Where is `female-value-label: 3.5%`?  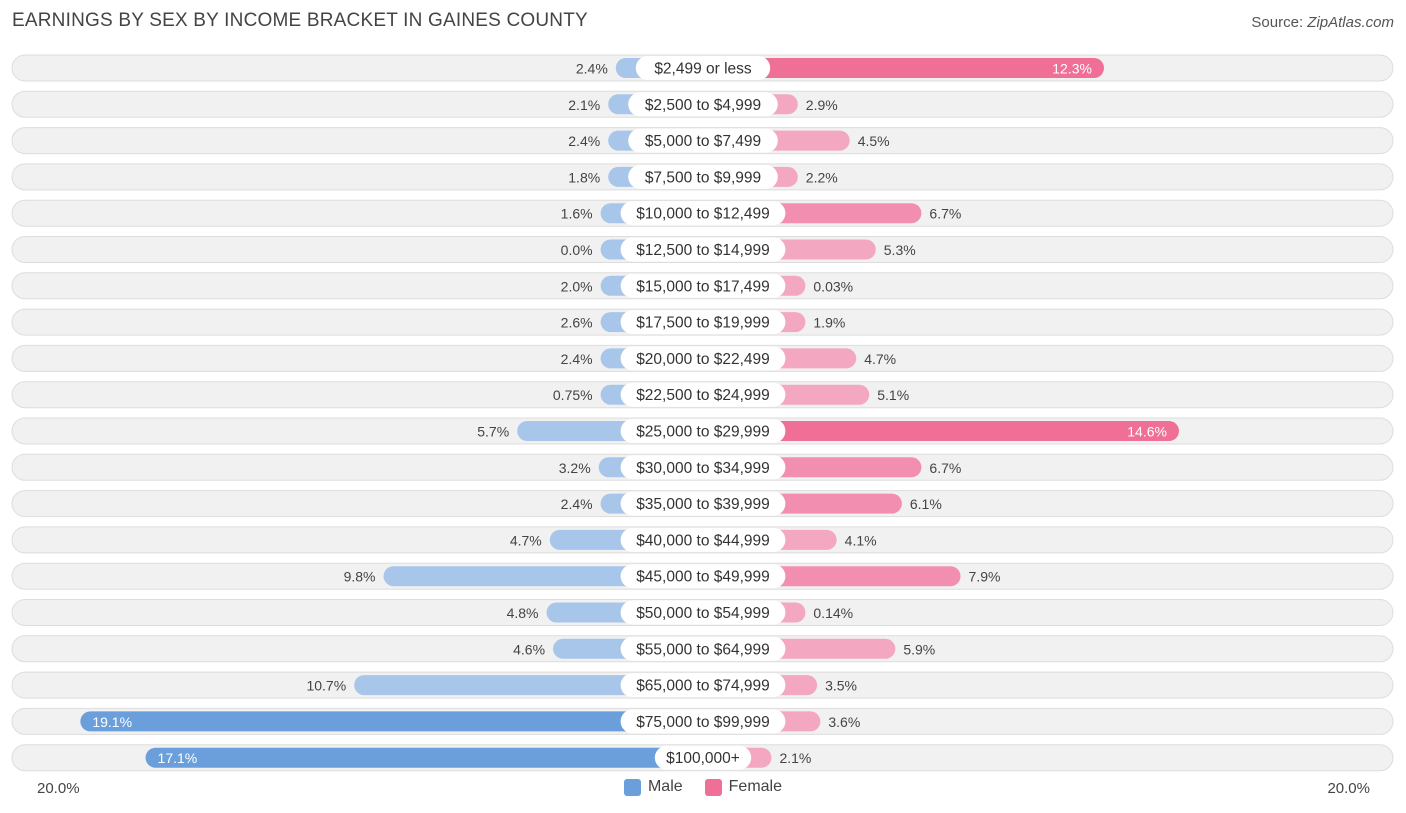 female-value-label: 3.5% is located at coordinates (841, 686).